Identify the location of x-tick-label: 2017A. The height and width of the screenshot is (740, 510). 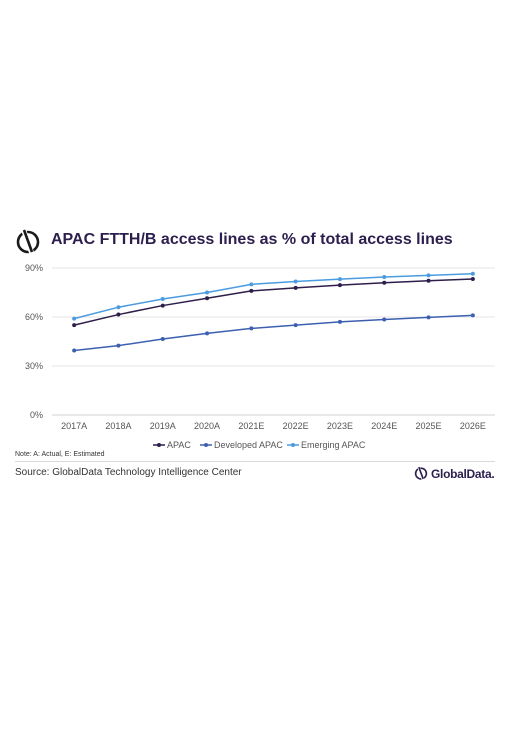
(74, 426).